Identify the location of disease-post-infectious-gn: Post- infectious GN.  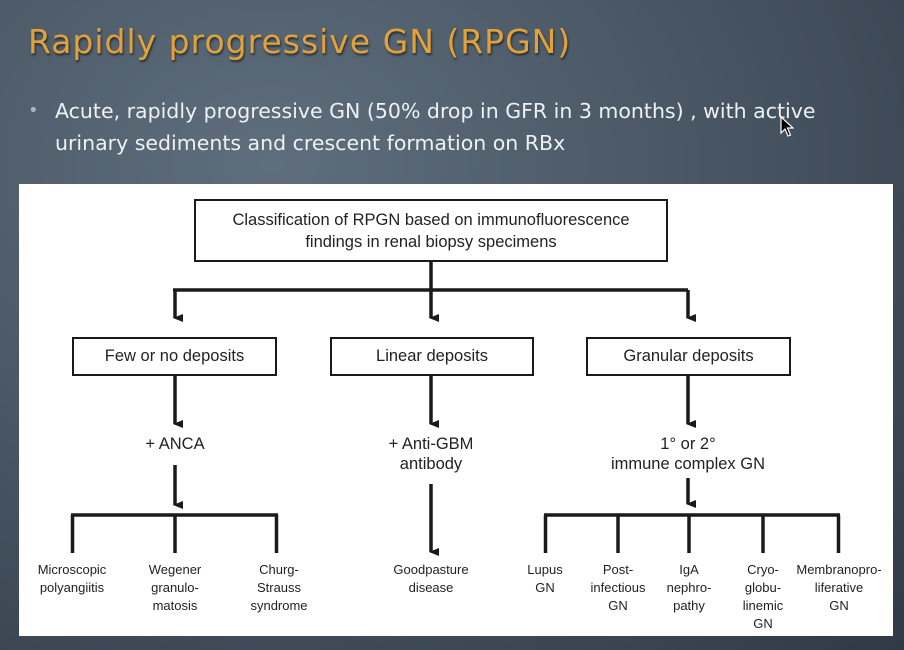
(618, 588).